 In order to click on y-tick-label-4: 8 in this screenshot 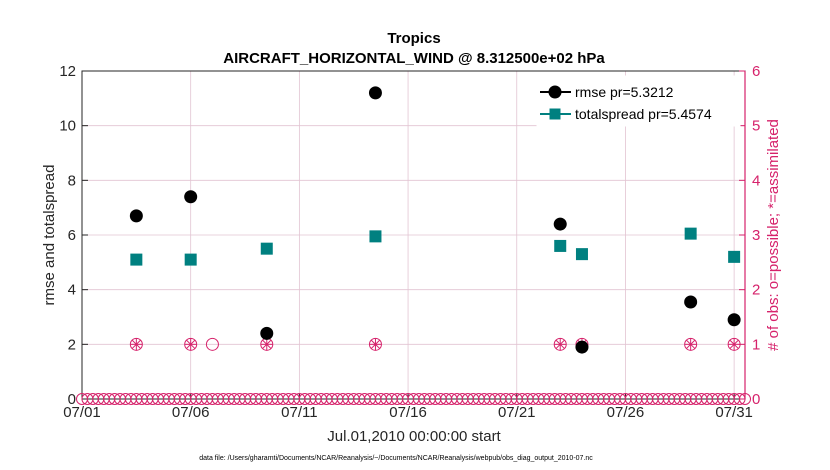, I will do `click(72, 180)`.